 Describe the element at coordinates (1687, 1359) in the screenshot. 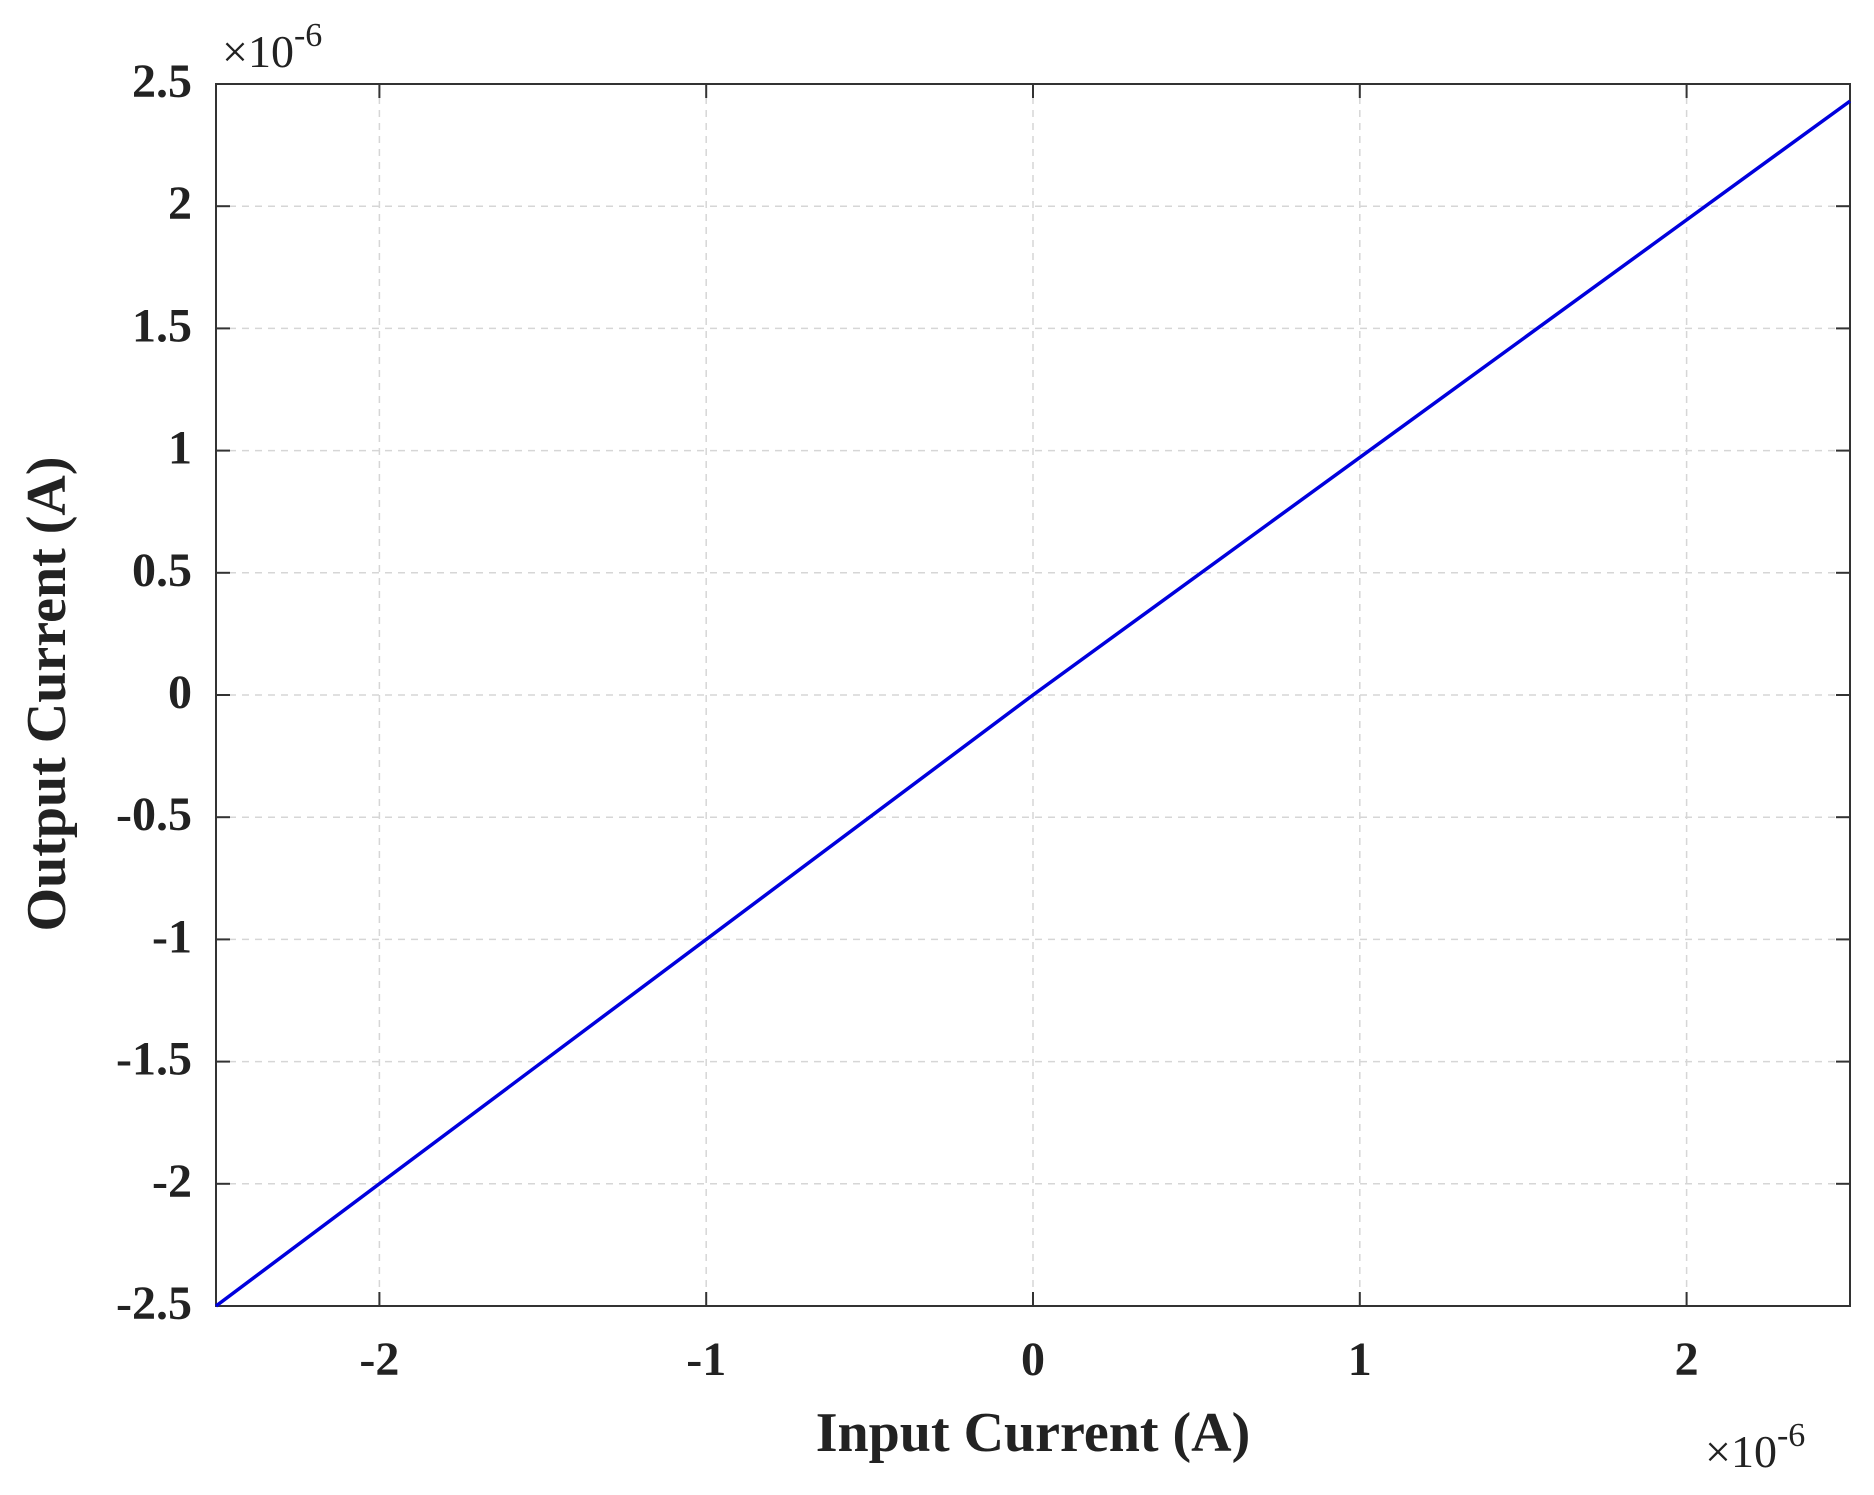

I see `x-tick-label: 2` at that location.